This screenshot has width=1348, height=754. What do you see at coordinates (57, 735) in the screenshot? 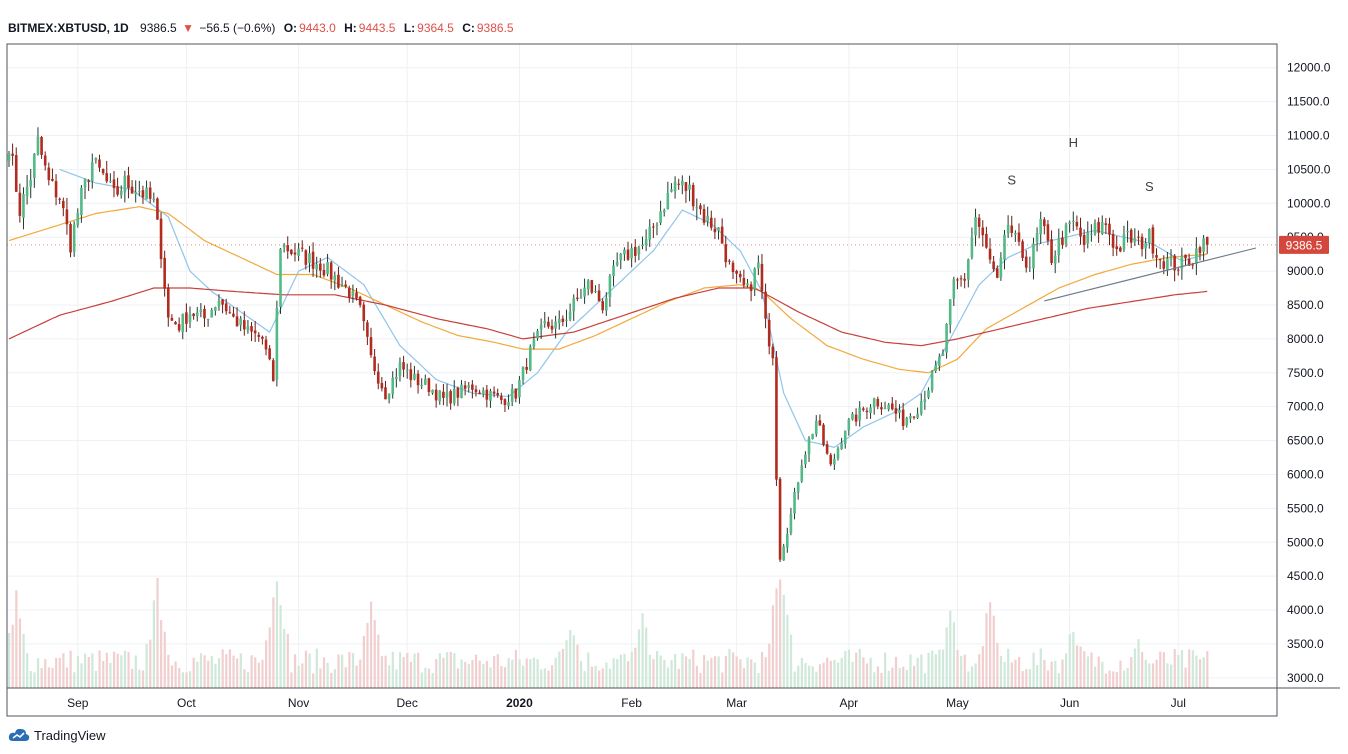
I see `tradingview-logo: TradingView` at bounding box center [57, 735].